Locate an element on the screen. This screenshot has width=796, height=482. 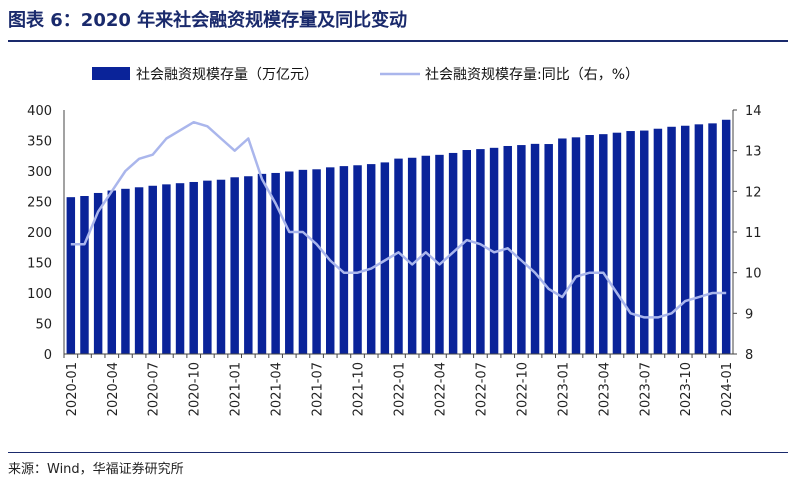
right-y-axis: 8 9 10 11 12 13 14 is located at coordinates (747, 233).